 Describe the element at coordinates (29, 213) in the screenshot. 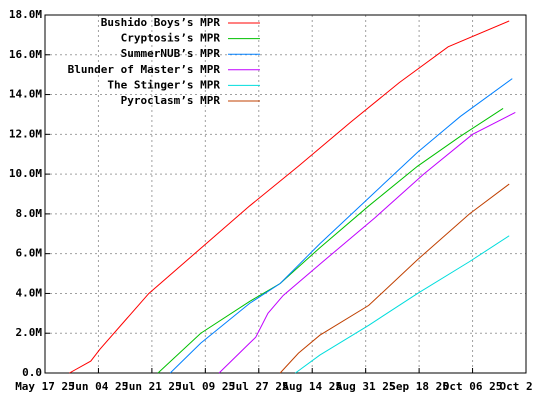

I see `y-tick-label: 8.0M` at that location.